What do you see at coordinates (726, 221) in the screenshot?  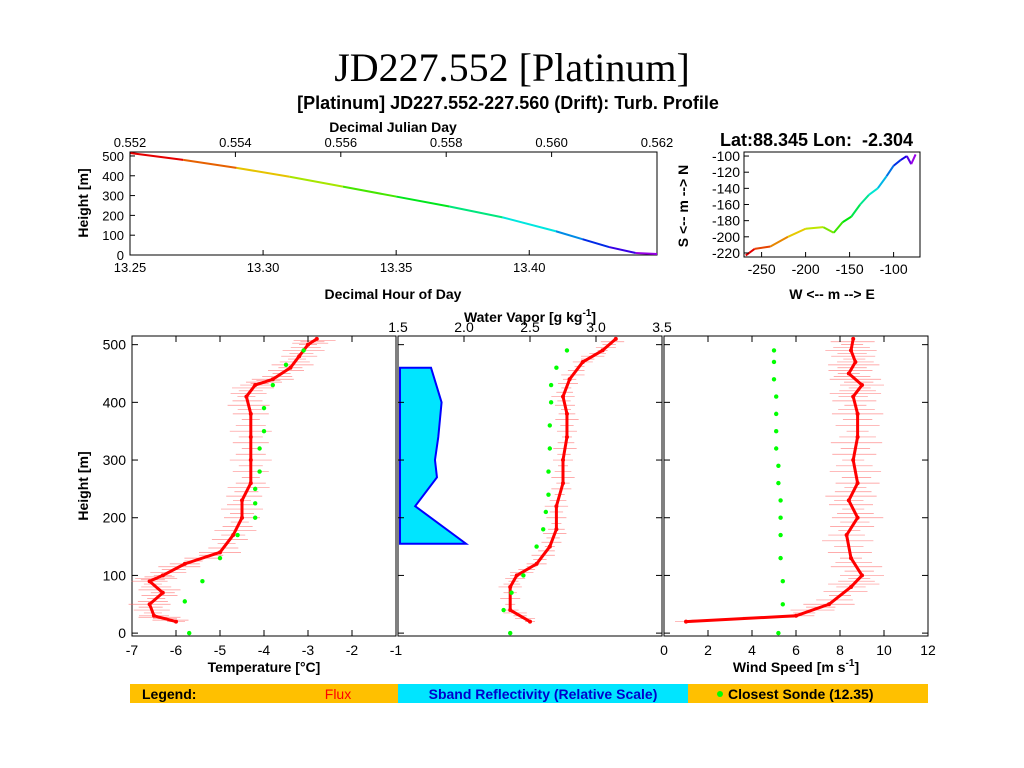 I see `y-tick-label: -180` at bounding box center [726, 221].